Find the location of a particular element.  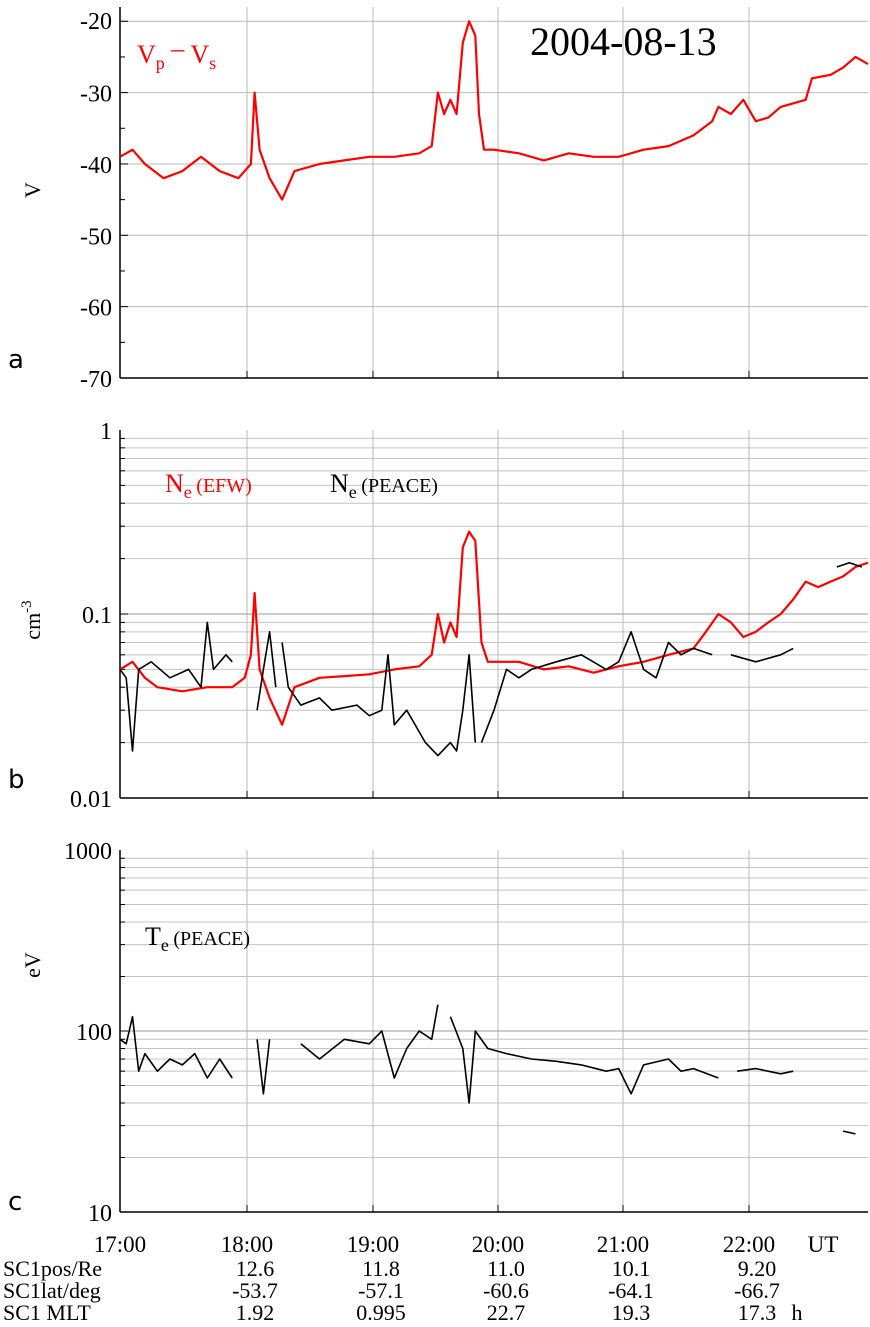

ephemeris-row-label: SC1lat/deg is located at coordinates (52, 1290).